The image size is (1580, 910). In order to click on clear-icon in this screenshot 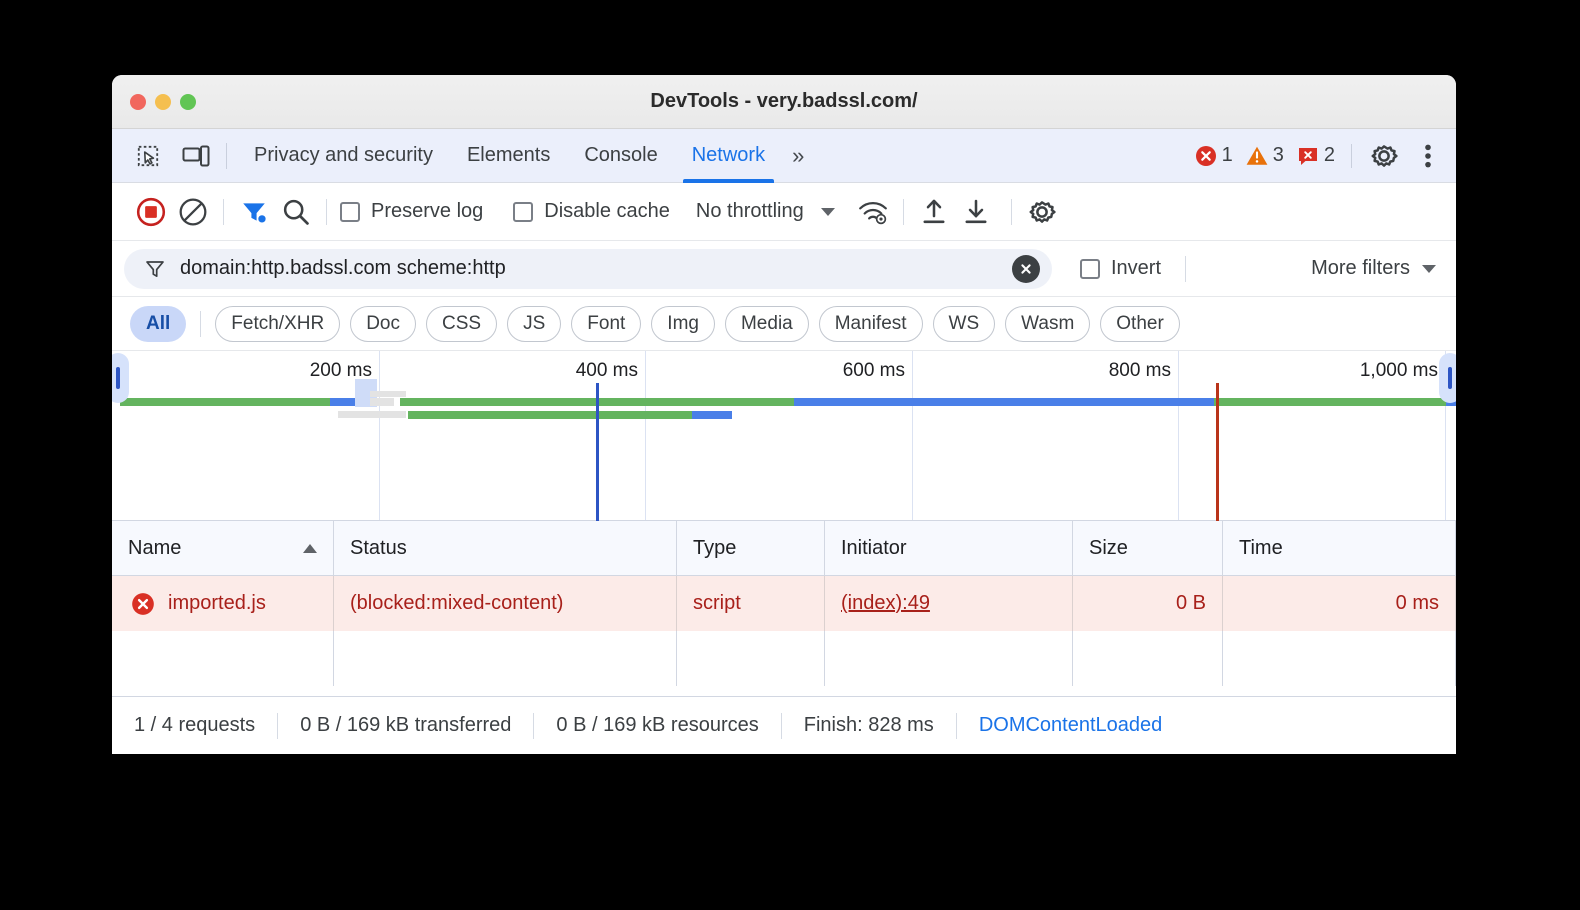, I will do `click(193, 212)`.